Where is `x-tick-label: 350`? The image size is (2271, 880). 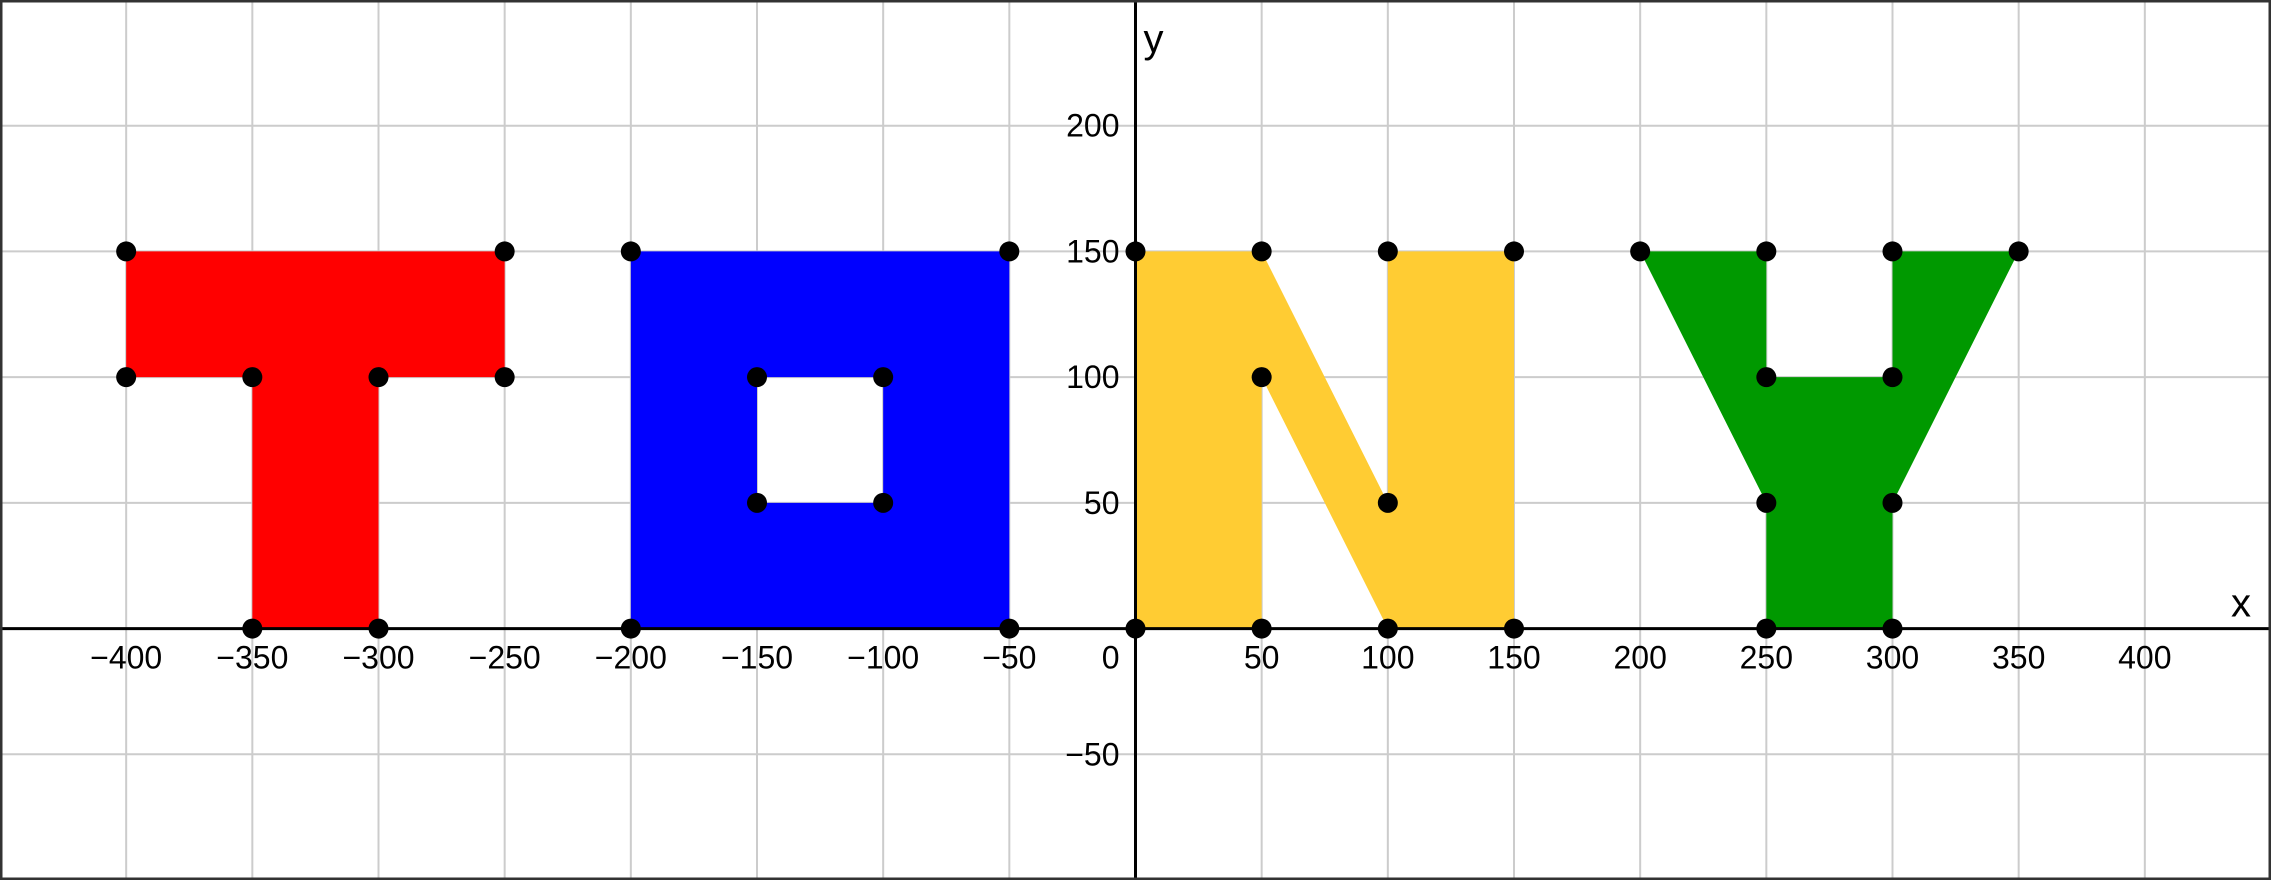 x-tick-label: 350 is located at coordinates (2018, 658).